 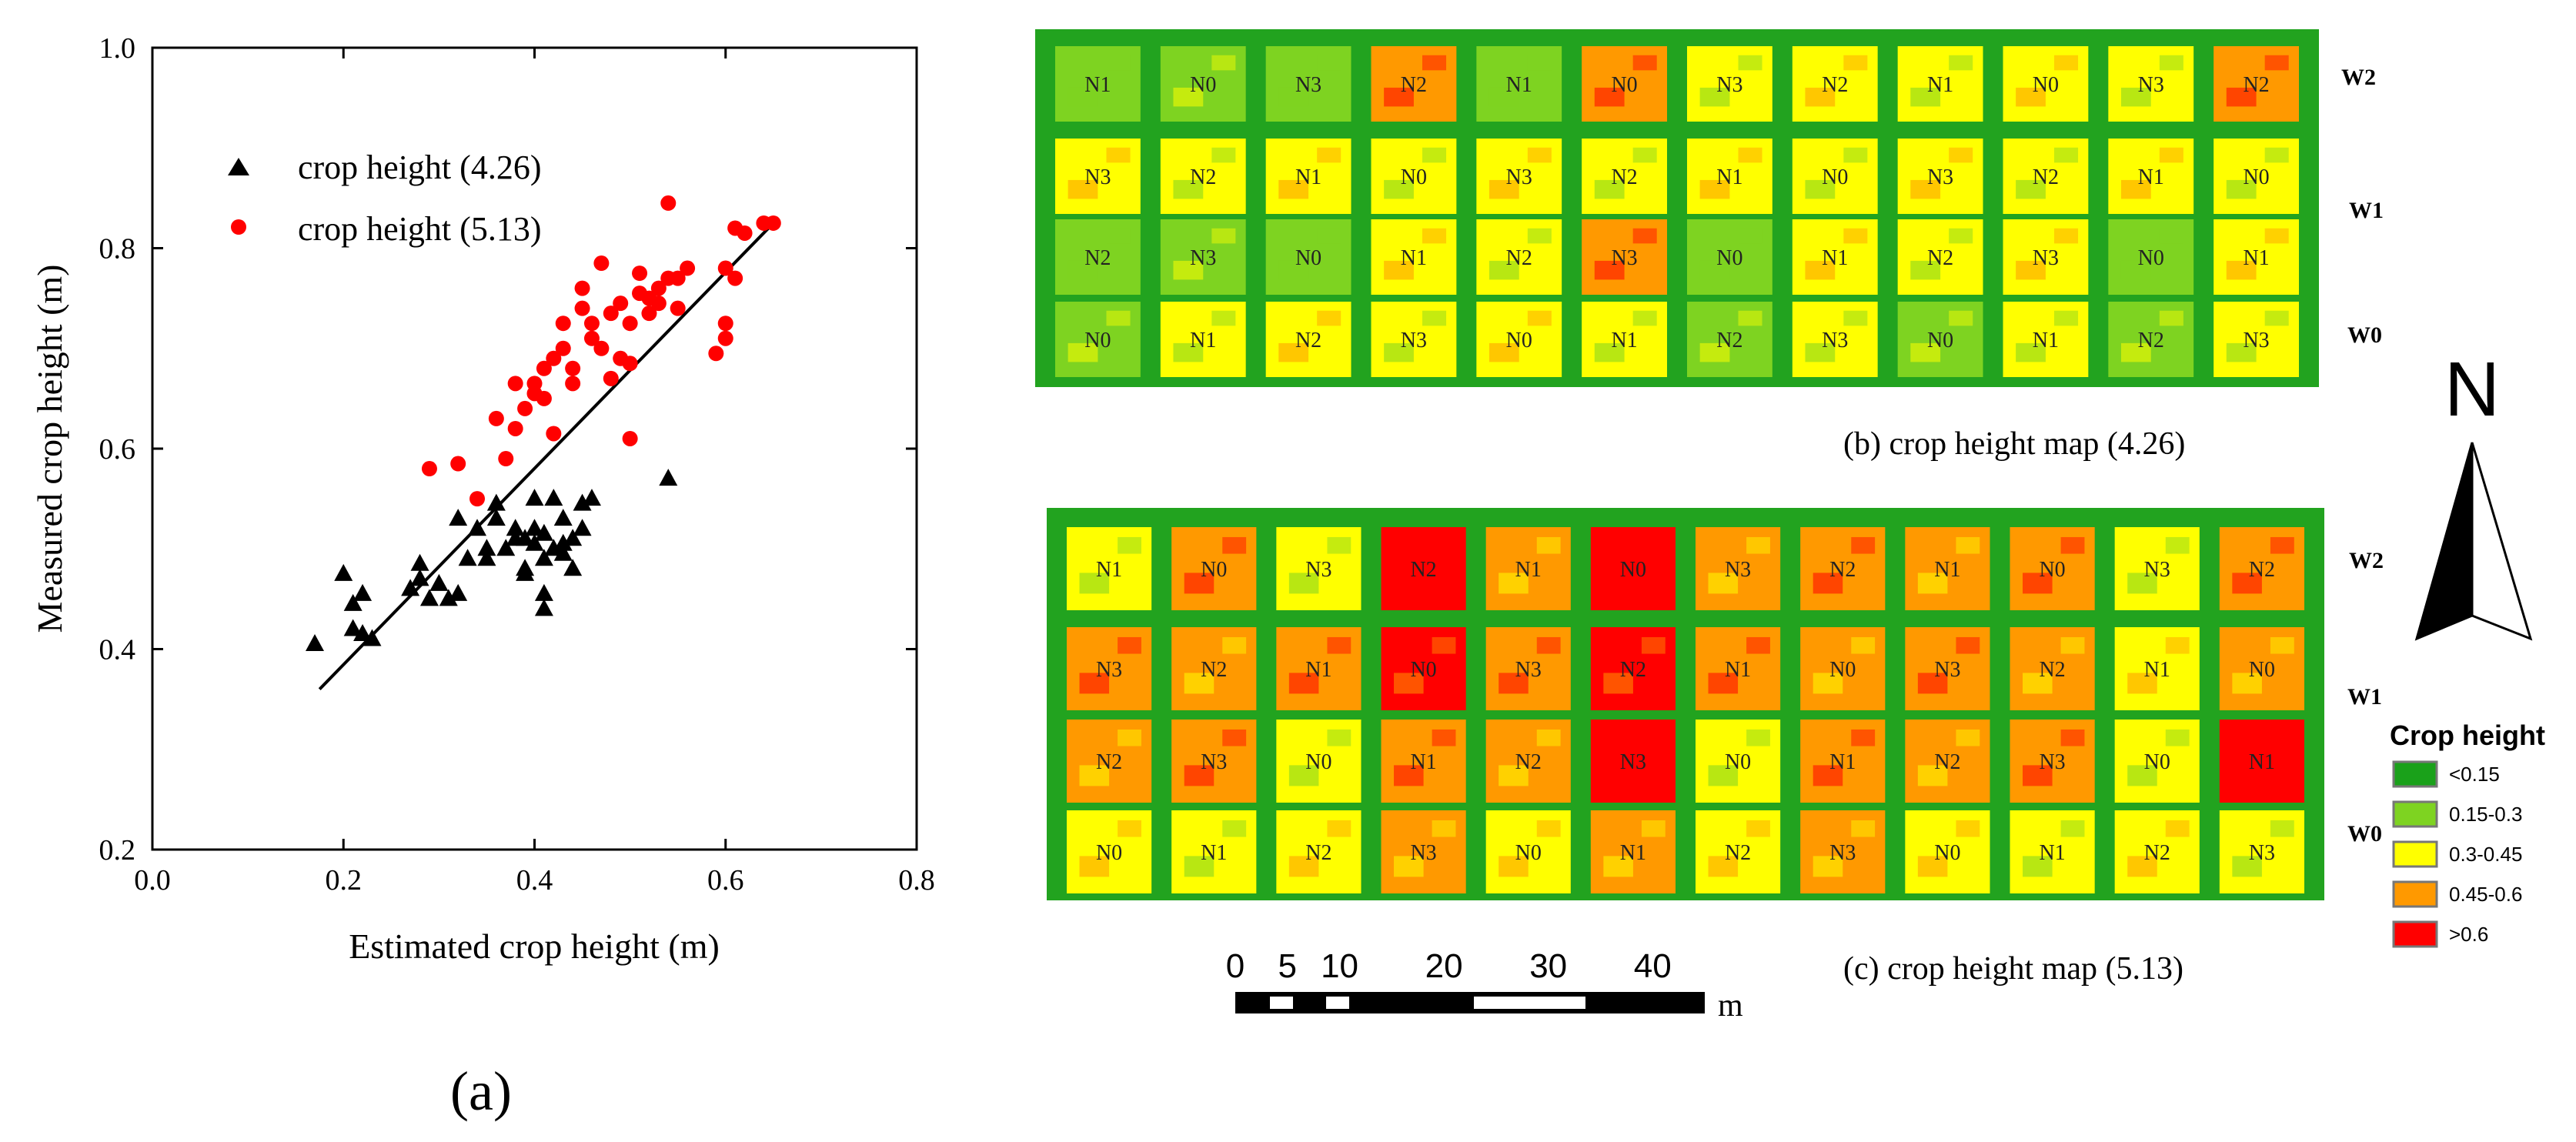 What do you see at coordinates (1653, 966) in the screenshot?
I see `scale-tick-label: 40` at bounding box center [1653, 966].